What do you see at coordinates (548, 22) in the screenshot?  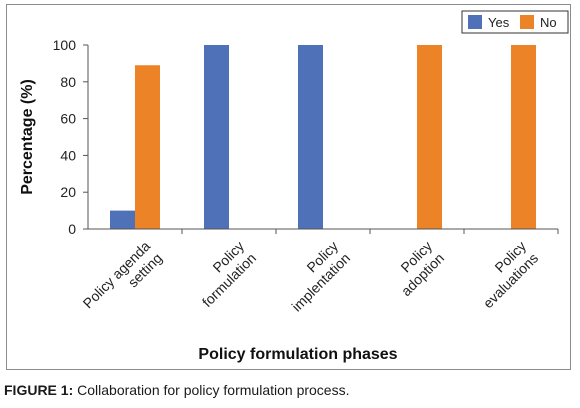 I see `legend-label-no: No` at bounding box center [548, 22].